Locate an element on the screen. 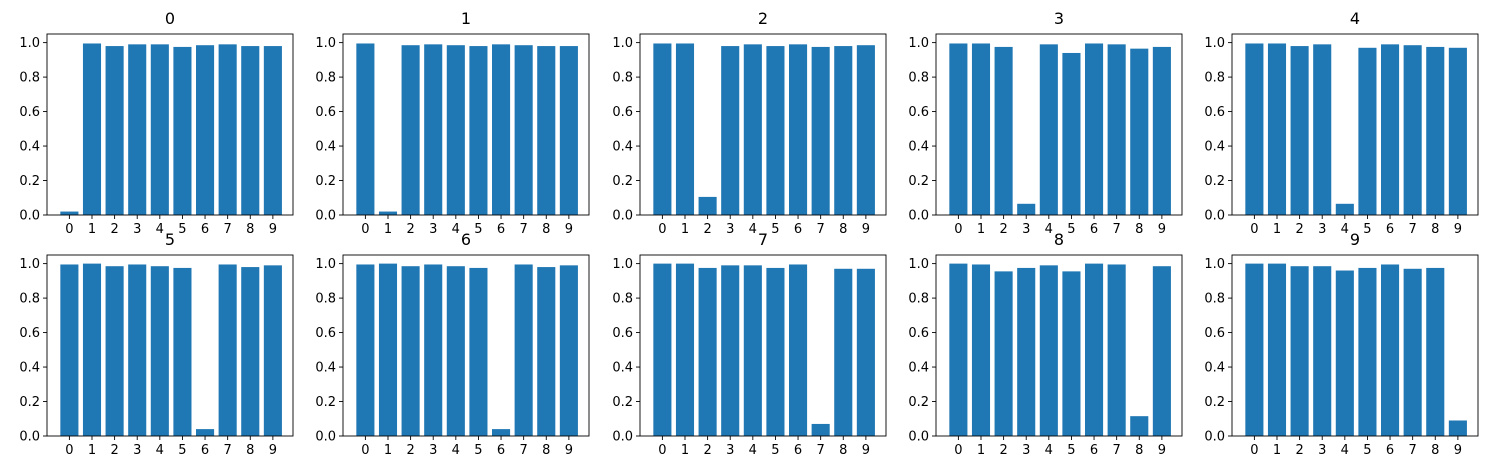 Image resolution: width=1506 pixels, height=475 pixels. subplot-title: 6 is located at coordinates (466, 239).